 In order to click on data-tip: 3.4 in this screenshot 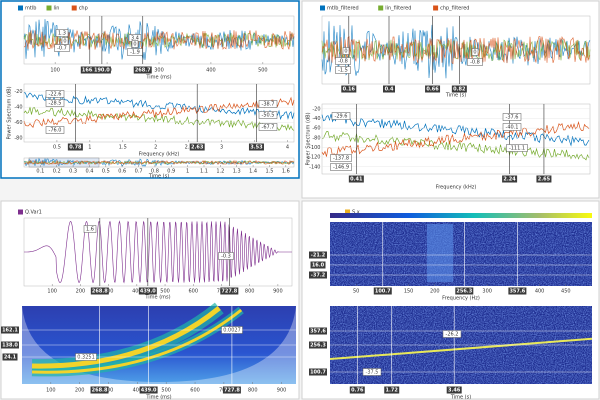, I will do `click(135, 39)`.